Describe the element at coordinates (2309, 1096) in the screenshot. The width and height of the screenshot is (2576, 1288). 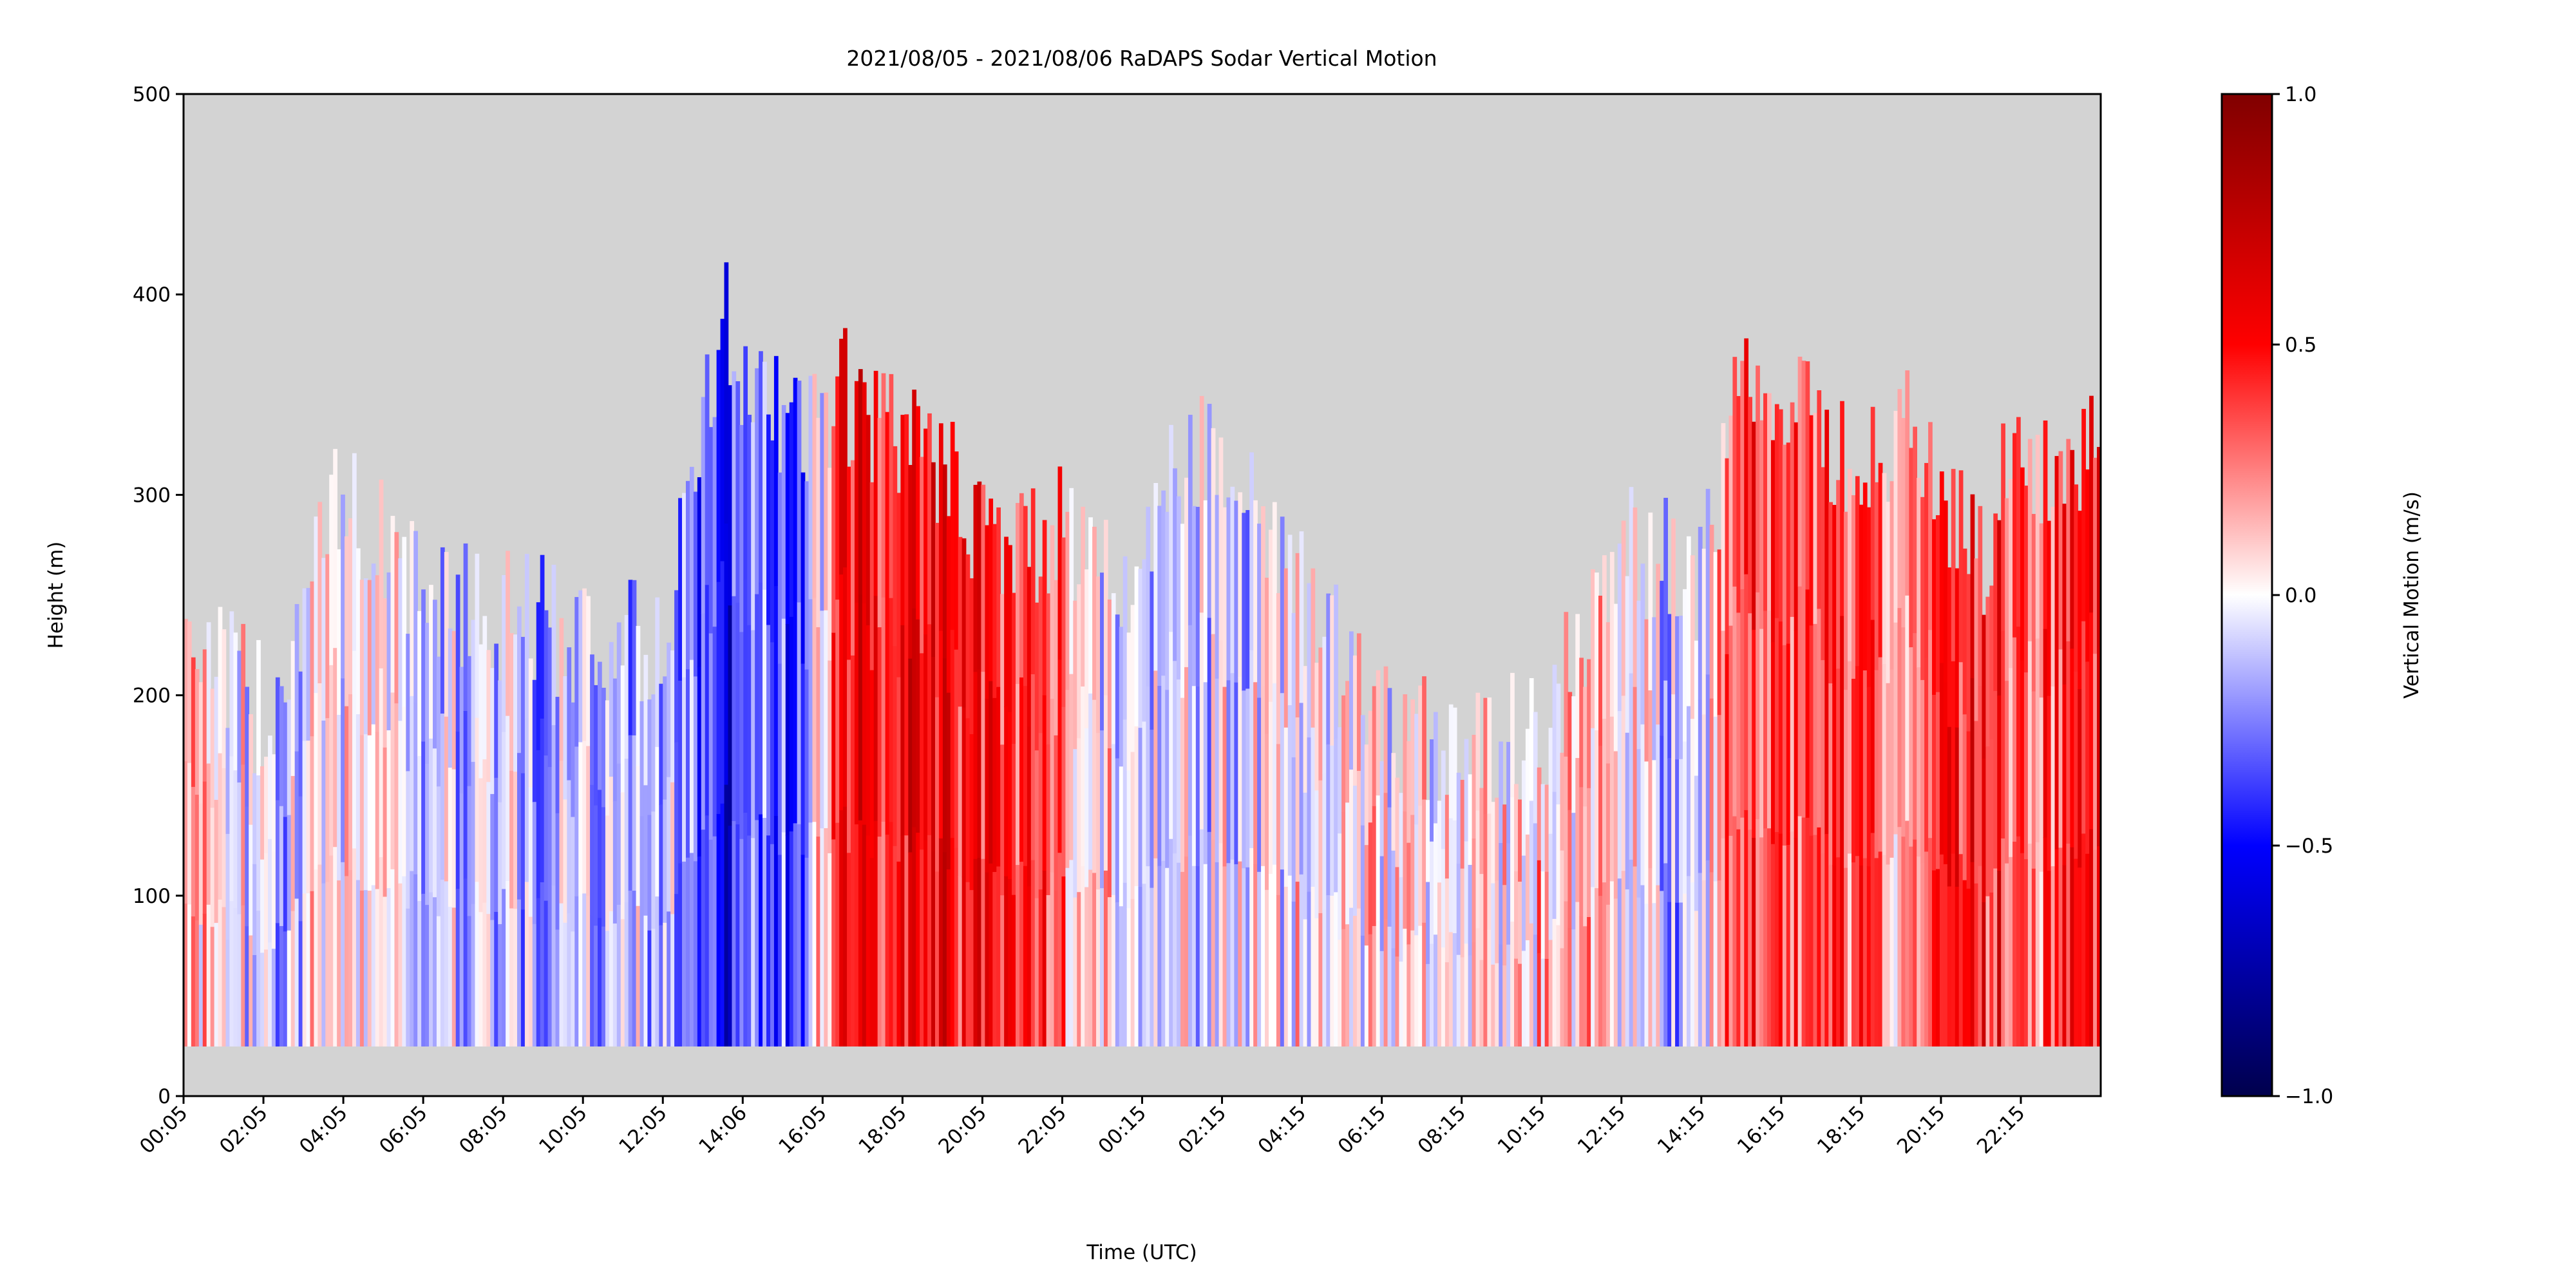
I see `colorbar-tick-label: −1.0` at that location.